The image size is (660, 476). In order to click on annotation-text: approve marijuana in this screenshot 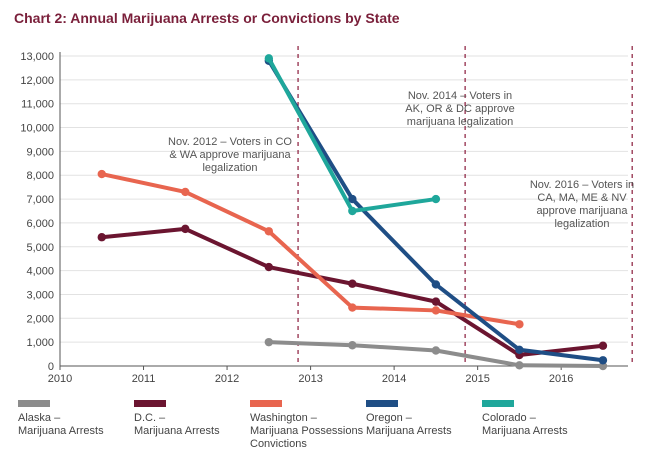, I will do `click(582, 211)`.